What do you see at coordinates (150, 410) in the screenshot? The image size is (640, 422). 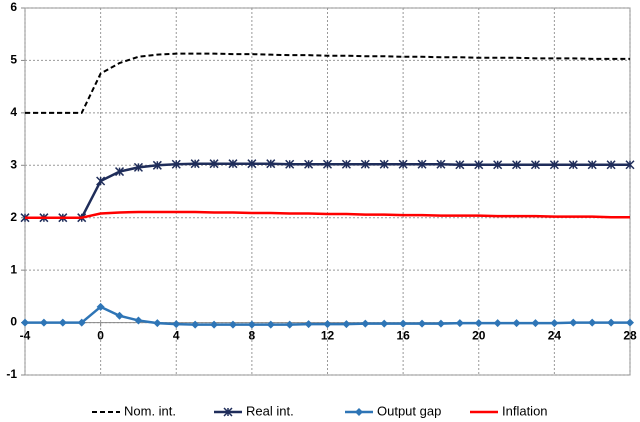 I see `legend-label: Nom. int.` at bounding box center [150, 410].